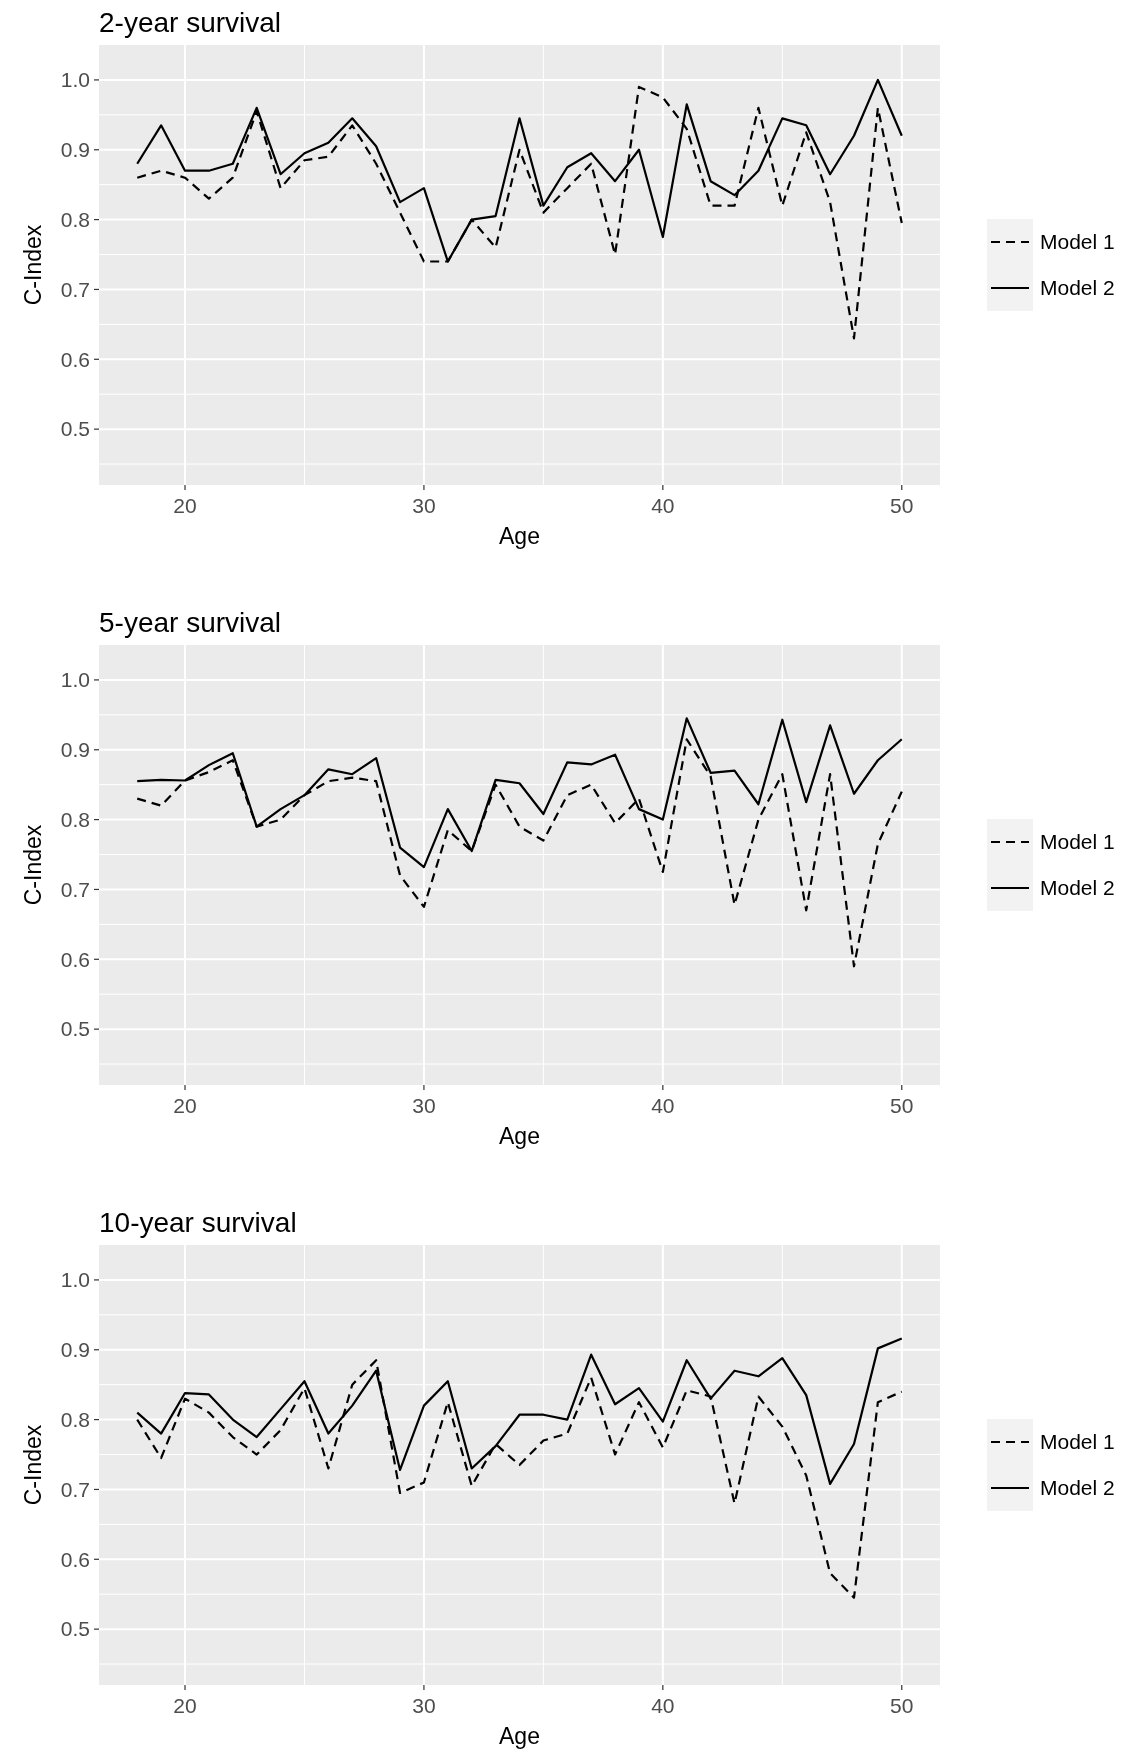 The height and width of the screenshot is (1760, 1129). What do you see at coordinates (190, 622) in the screenshot?
I see `chart-title: 5-year survival` at bounding box center [190, 622].